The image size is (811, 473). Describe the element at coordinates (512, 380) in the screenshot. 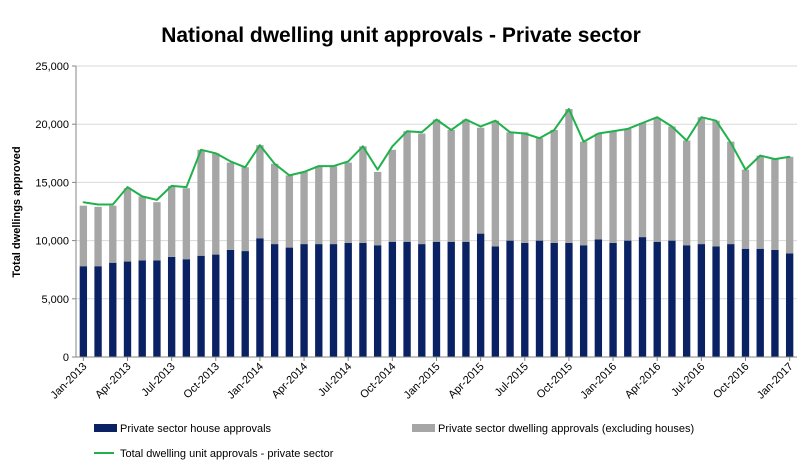

I see `x-tick-label: Jul-2015` at that location.